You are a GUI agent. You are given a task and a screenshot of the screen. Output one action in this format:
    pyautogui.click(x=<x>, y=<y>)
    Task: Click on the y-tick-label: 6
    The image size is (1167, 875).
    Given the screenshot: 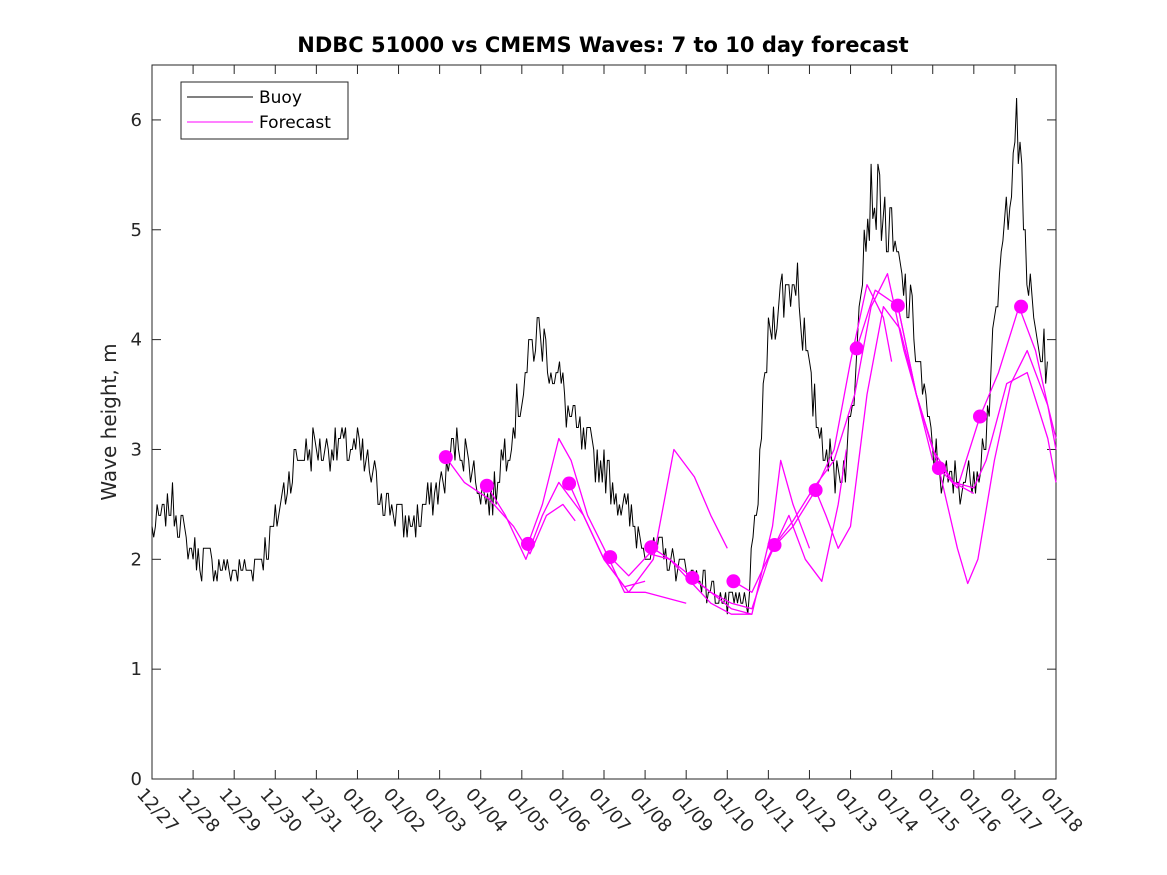 What is the action you would take?
    pyautogui.click(x=136, y=120)
    